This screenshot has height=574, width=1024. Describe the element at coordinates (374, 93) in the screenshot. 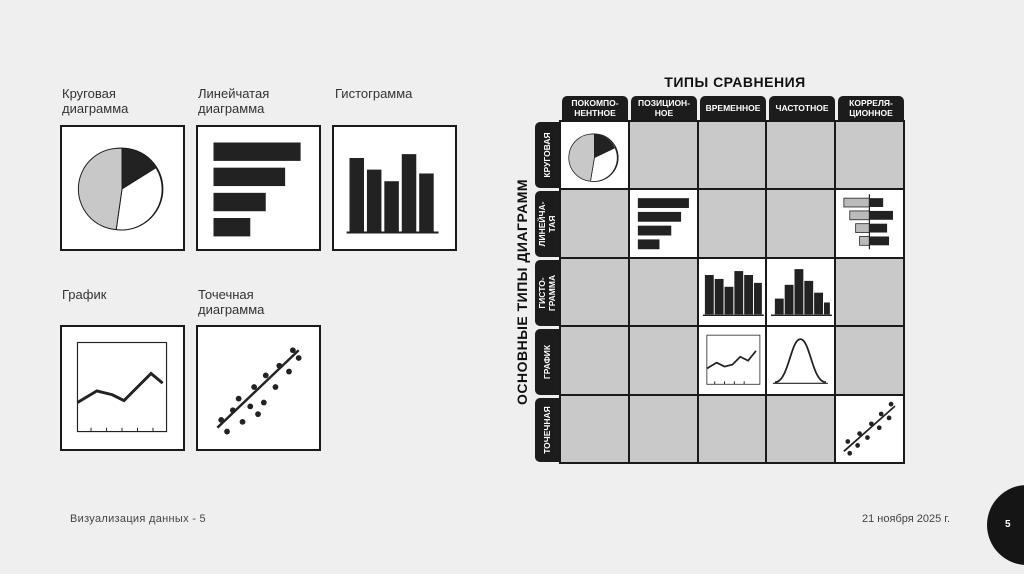

I see `label-histogram: Гистограмма` at that location.